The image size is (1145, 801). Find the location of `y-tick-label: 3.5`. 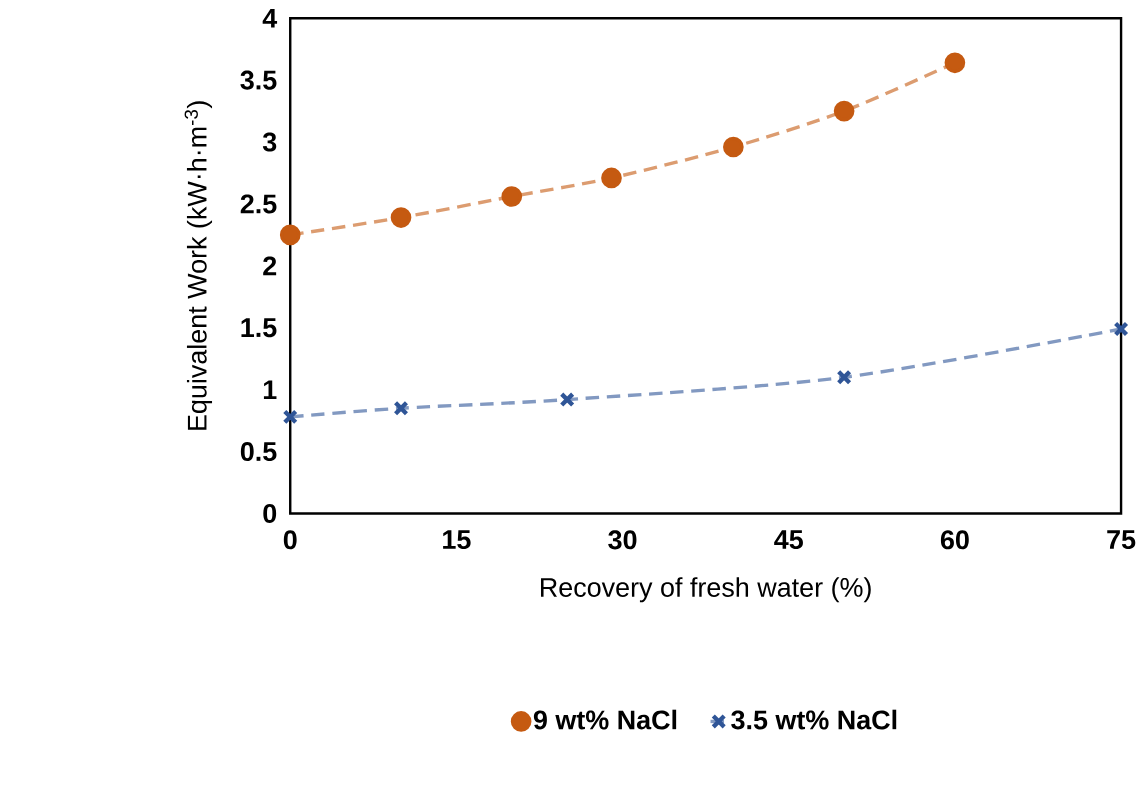

y-tick-label: 3.5 is located at coordinates (258, 80).